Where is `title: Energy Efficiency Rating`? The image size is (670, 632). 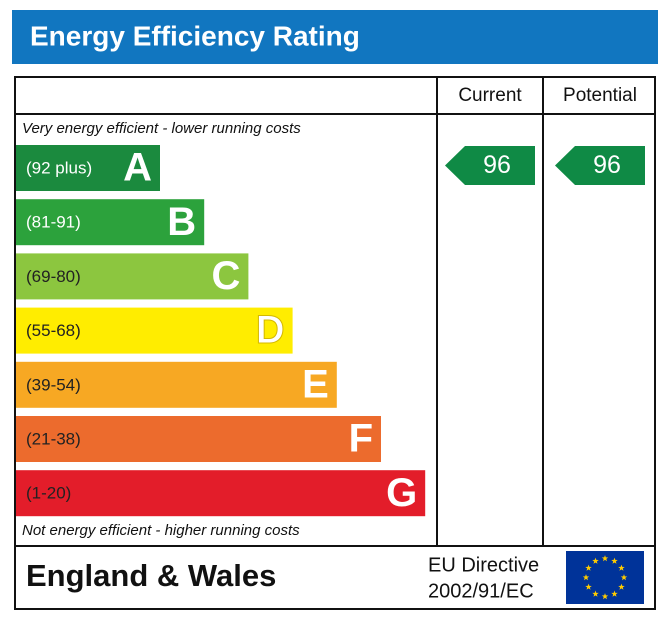 title: Energy Efficiency Rating is located at coordinates (195, 35).